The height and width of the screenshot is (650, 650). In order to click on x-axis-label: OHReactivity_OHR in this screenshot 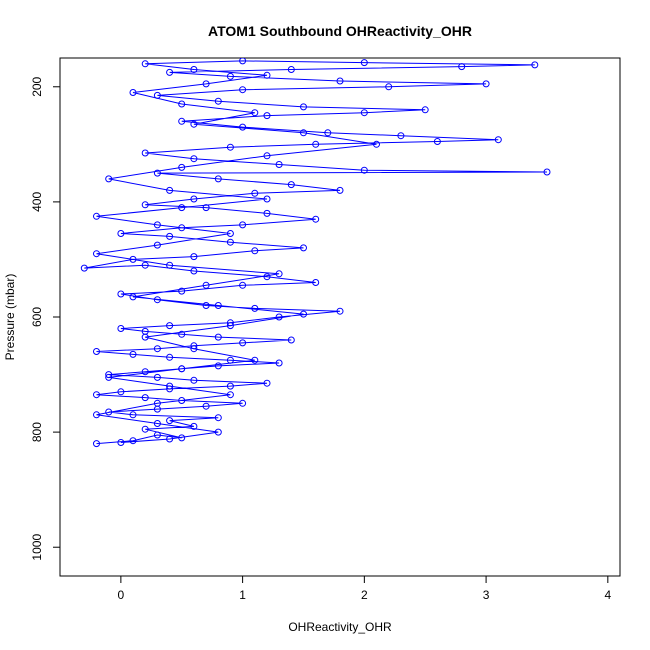, I will do `click(340, 627)`.